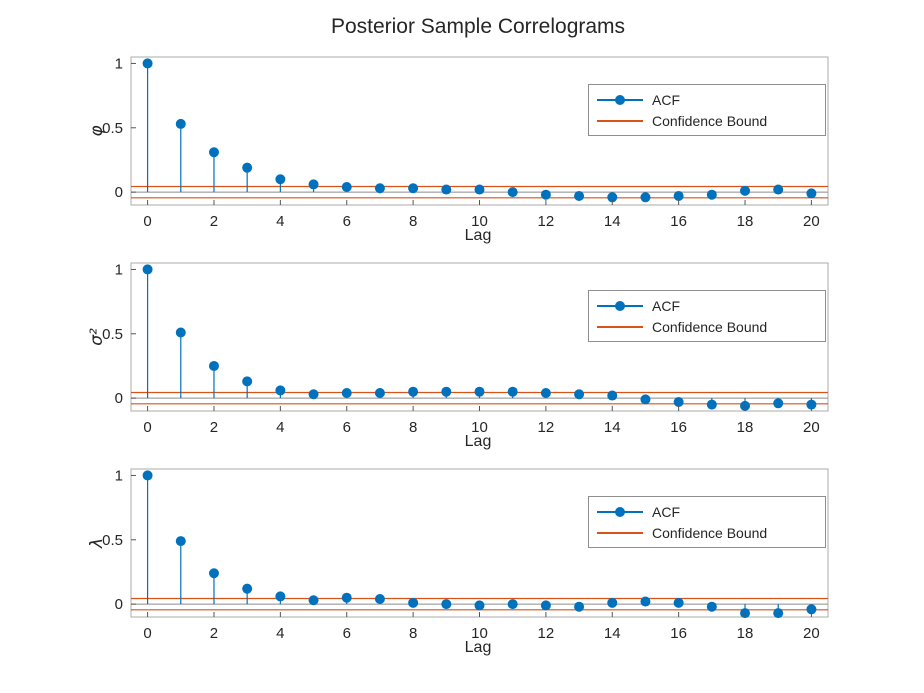 This screenshot has height=693, width=924. I want to click on x-tick-label: 10, so click(479, 427).